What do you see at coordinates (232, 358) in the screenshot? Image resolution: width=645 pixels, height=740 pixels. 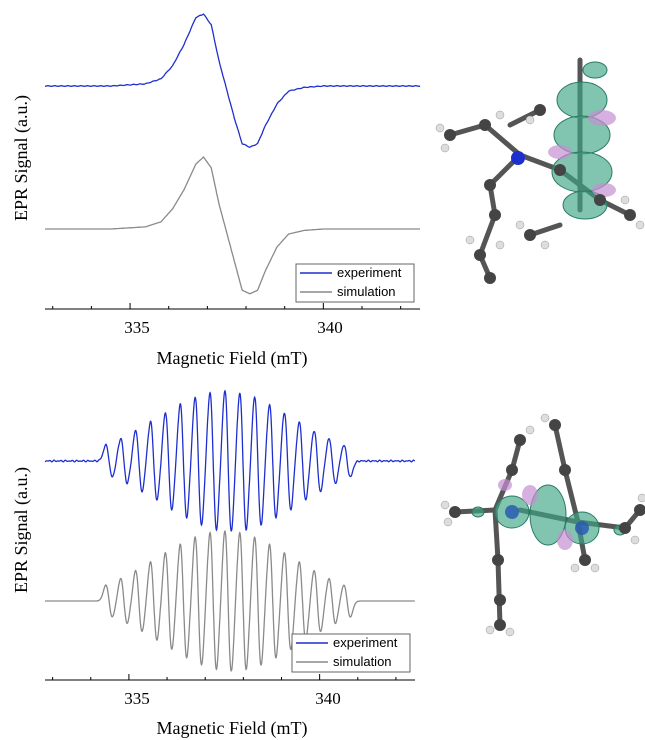 I see `panel-1-x-axis-label: Magnetic Field (mT)` at bounding box center [232, 358].